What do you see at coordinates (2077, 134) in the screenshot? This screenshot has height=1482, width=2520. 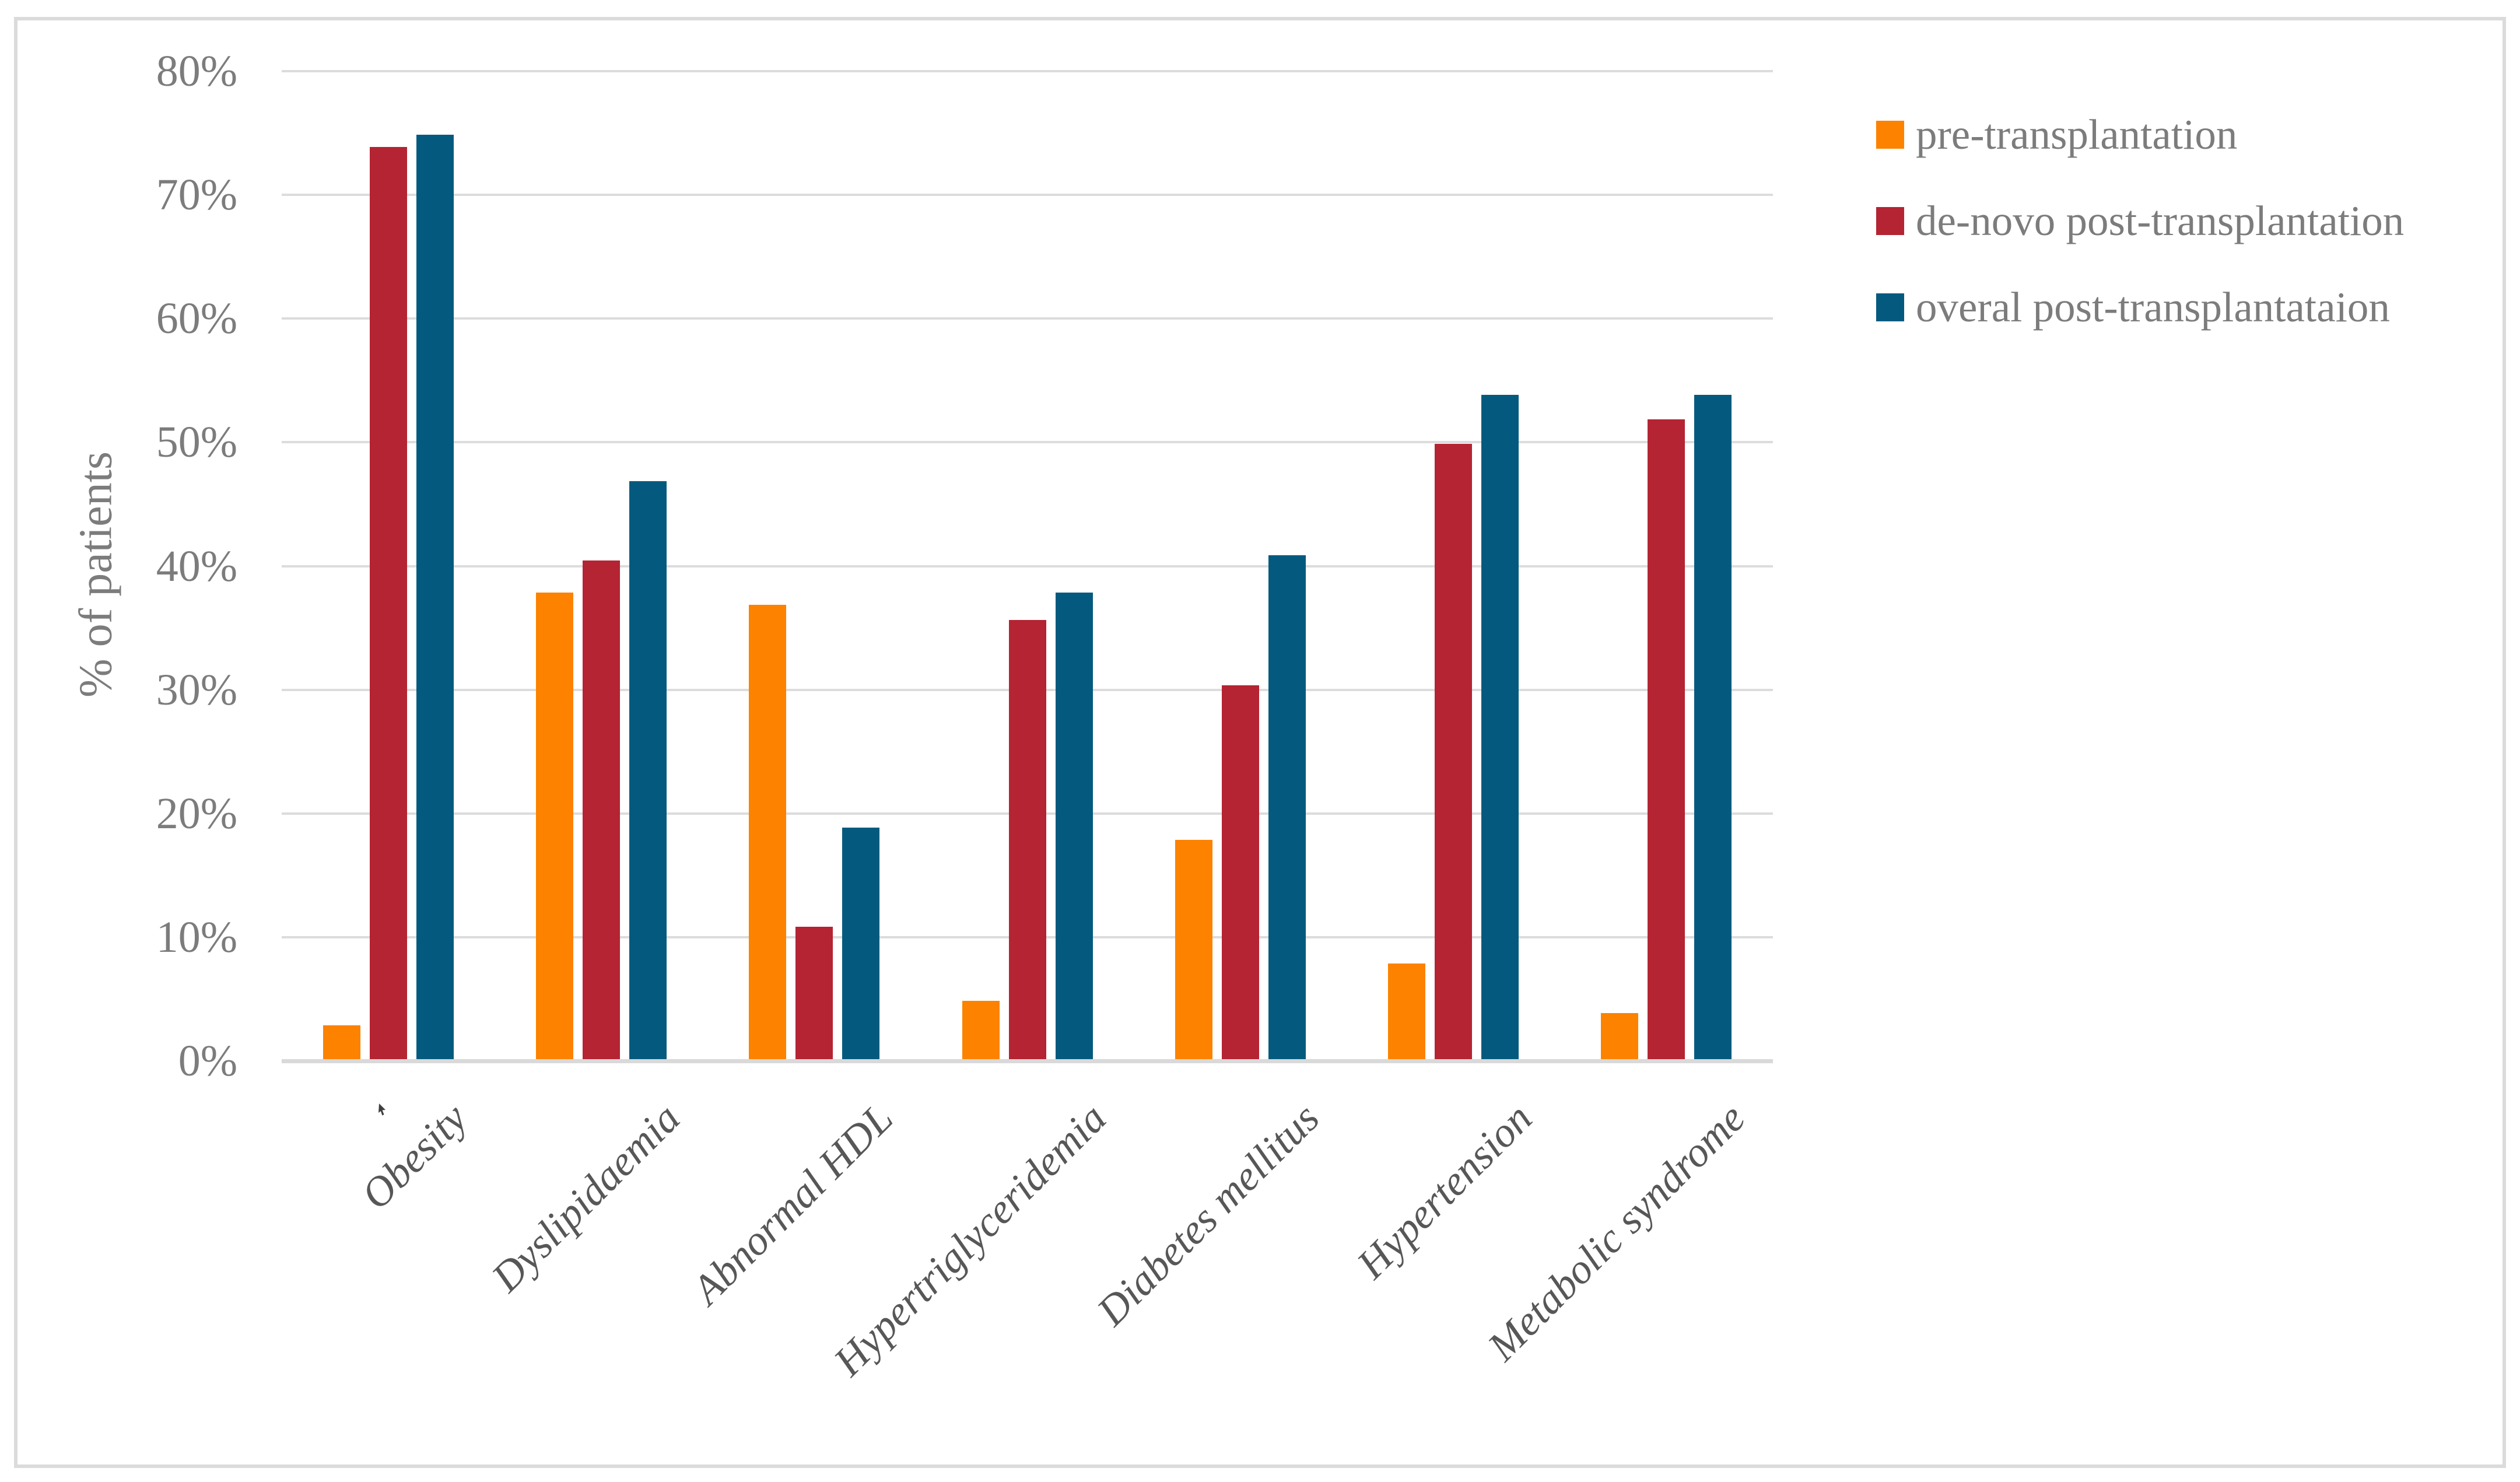 I see `legend-label: pre-transplantation` at bounding box center [2077, 134].